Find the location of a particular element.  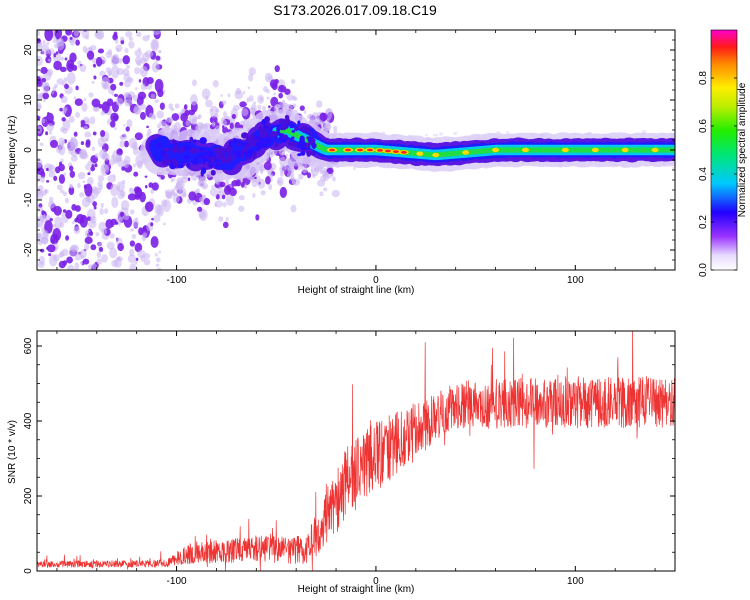

colorbar-tick-label: 0.4 is located at coordinates (703, 174).